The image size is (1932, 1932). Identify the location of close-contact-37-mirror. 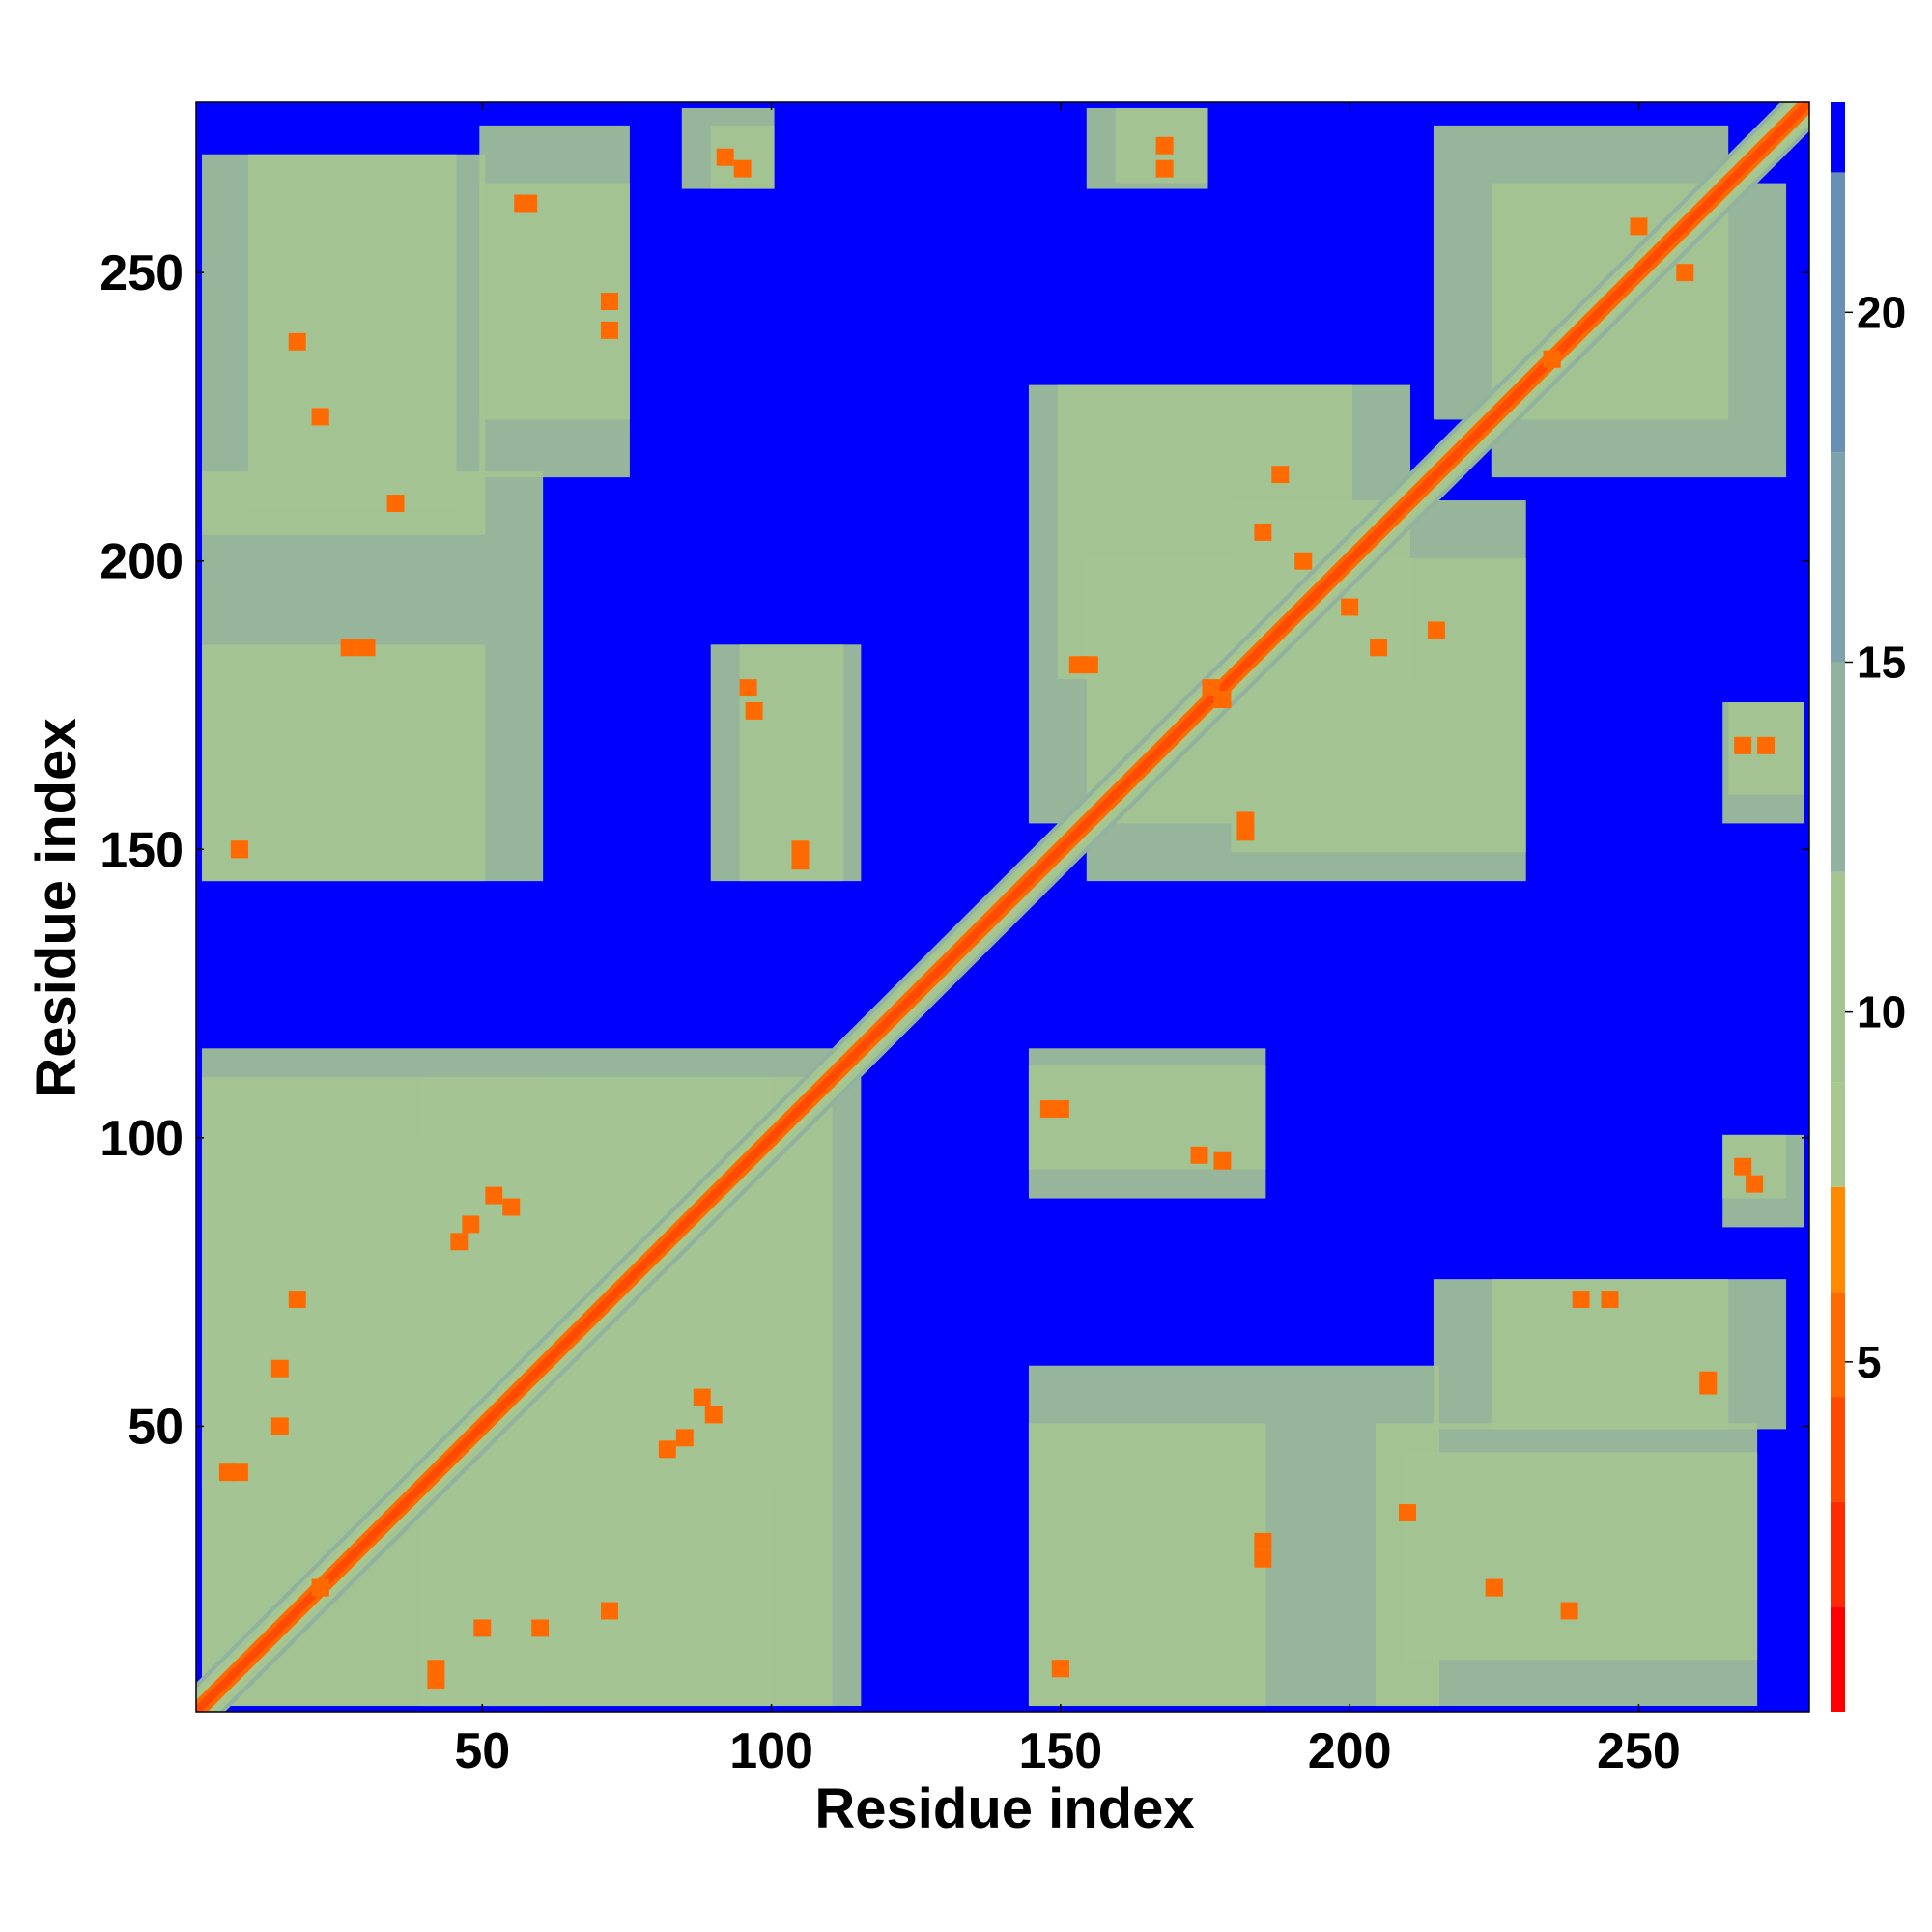
(1766, 745).